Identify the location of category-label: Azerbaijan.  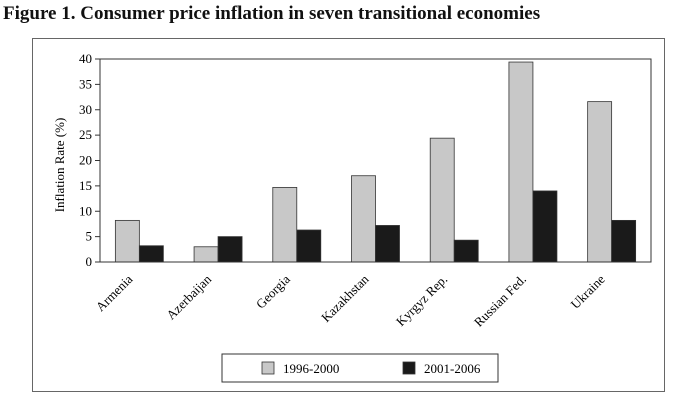
(188, 296).